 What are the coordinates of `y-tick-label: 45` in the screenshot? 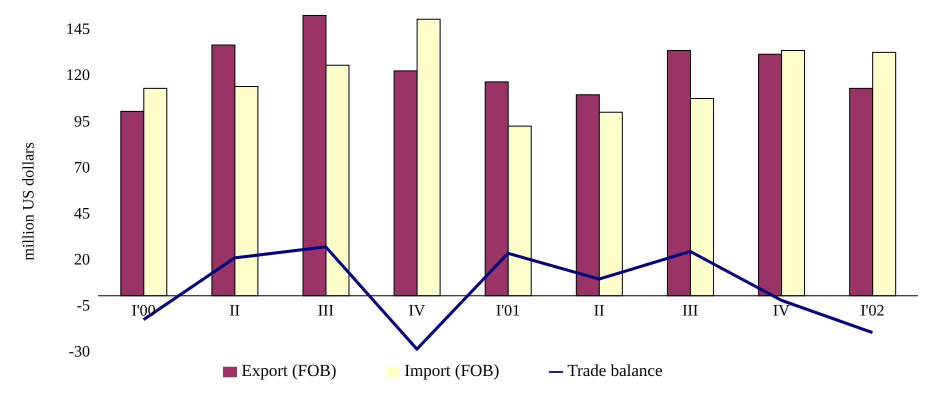 It's located at (82, 213).